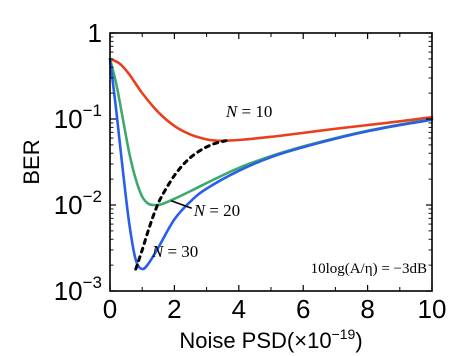 This screenshot has width=459, height=356. I want to click on x-tick-label: 10, so click(432, 309).